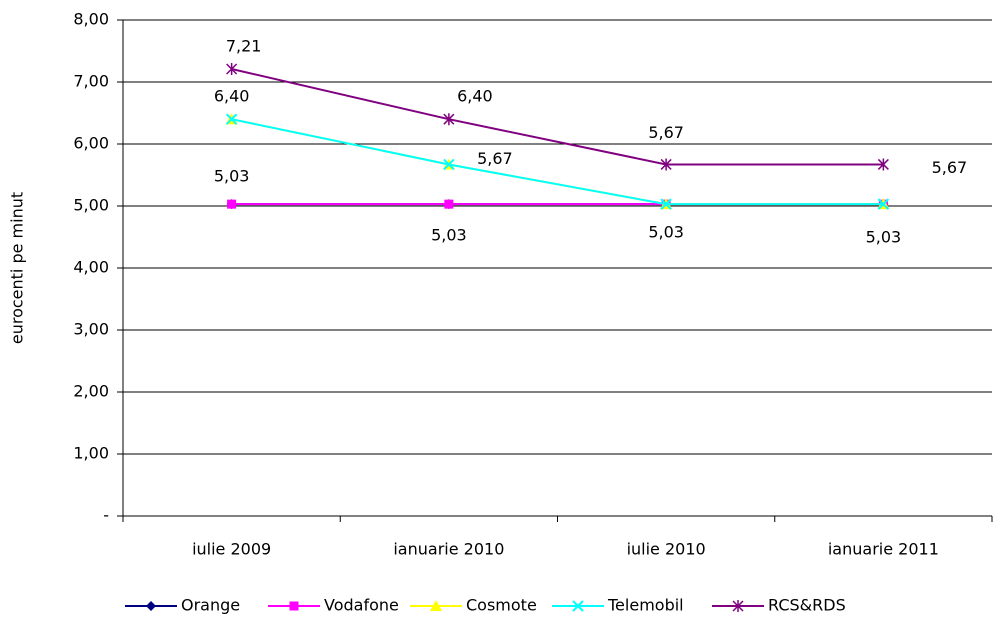  I want to click on y-tick-label: 2,00, so click(91, 391).